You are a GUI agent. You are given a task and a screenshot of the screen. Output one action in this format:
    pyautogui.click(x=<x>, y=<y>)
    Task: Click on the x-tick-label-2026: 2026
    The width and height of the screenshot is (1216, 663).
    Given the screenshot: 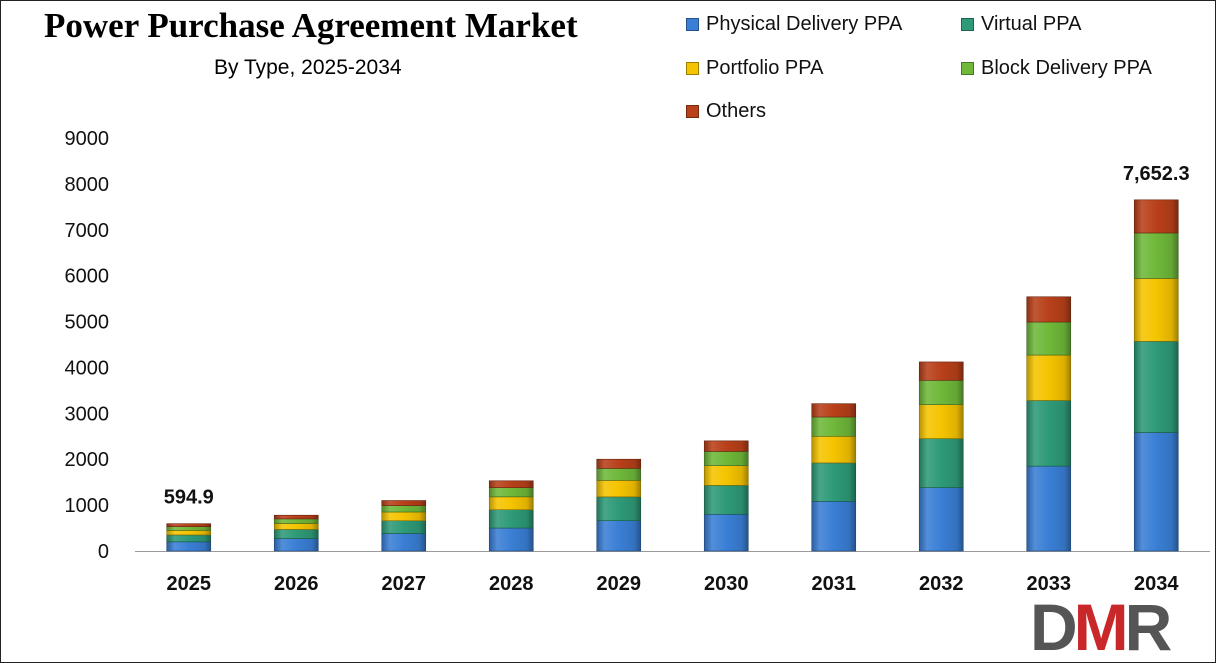 What is the action you would take?
    pyautogui.click(x=296, y=584)
    